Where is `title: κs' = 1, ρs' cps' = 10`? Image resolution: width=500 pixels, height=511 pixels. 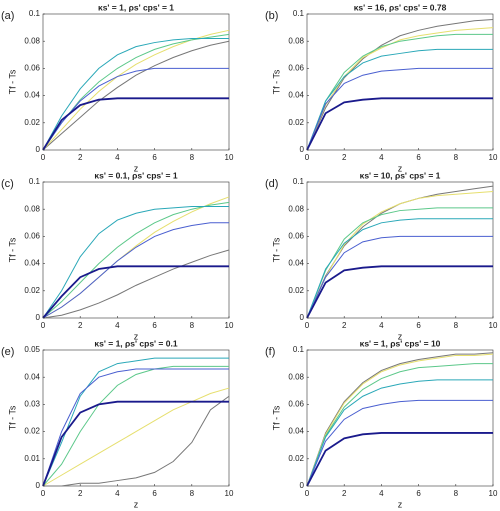 title: κs' = 1, ρs' cps' = 10 is located at coordinates (400, 343).